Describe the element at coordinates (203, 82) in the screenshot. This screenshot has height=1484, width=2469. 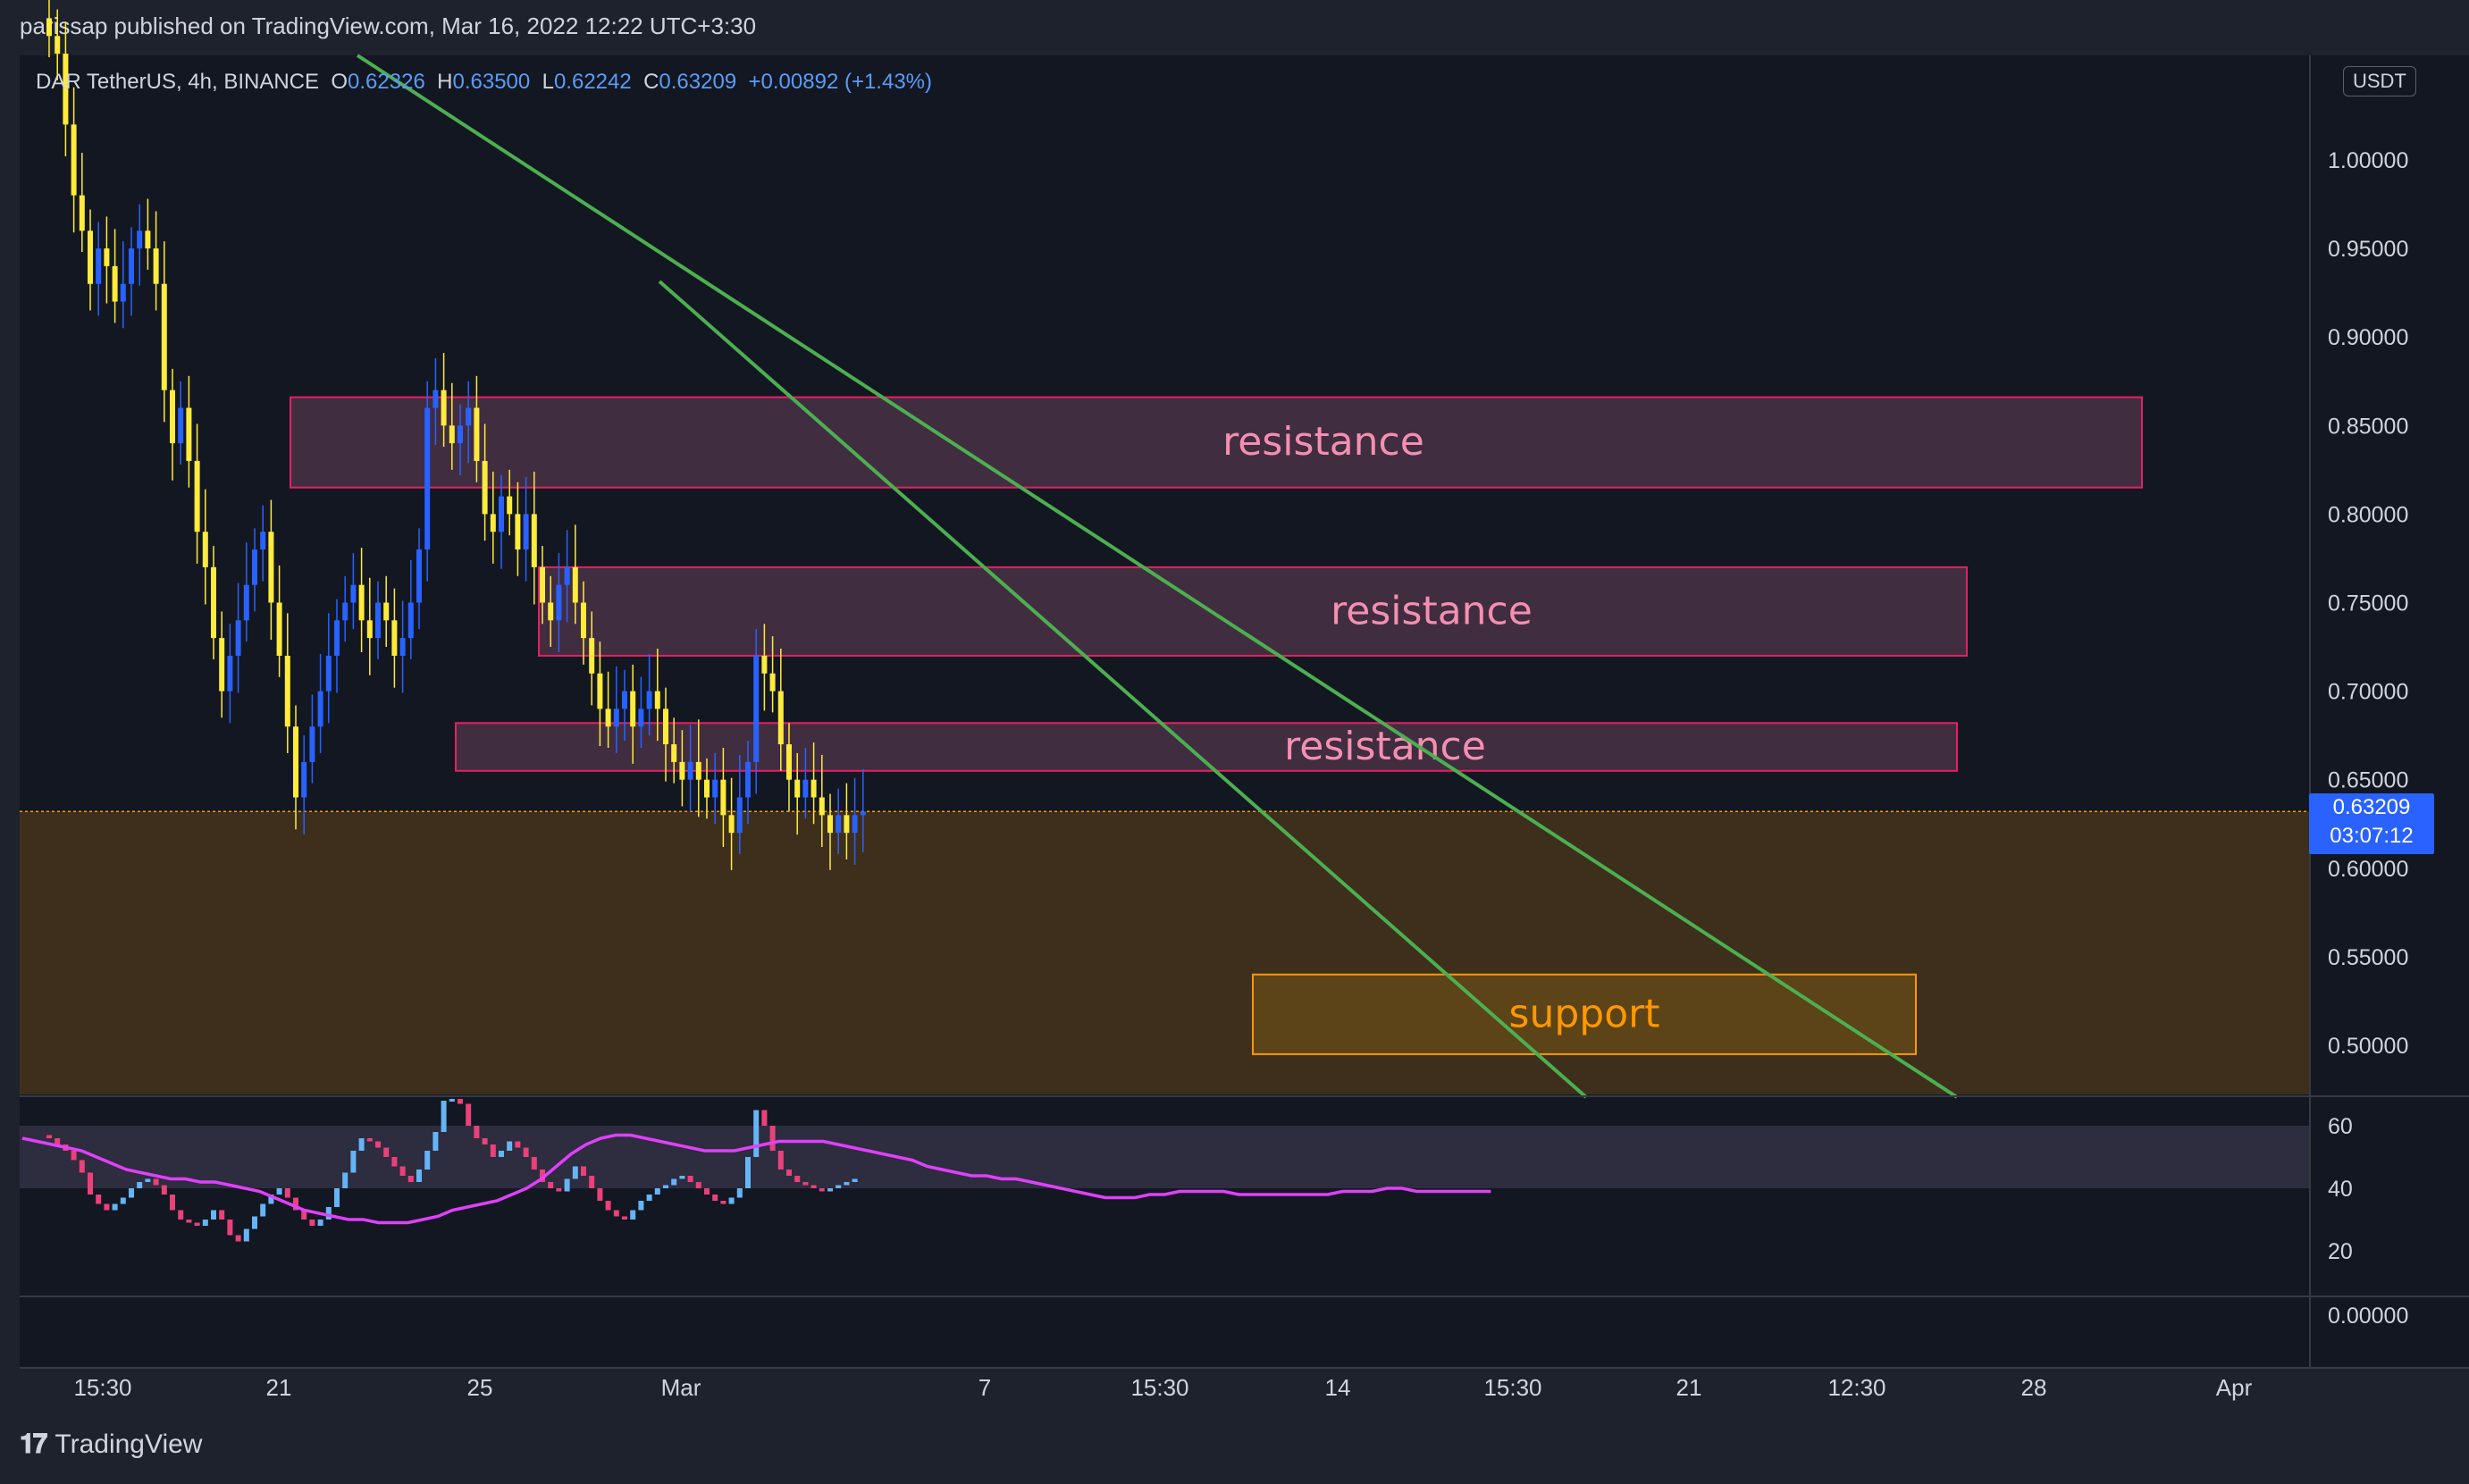
I see `symbol-name: TetherUS, 4h, BINANCE` at that location.